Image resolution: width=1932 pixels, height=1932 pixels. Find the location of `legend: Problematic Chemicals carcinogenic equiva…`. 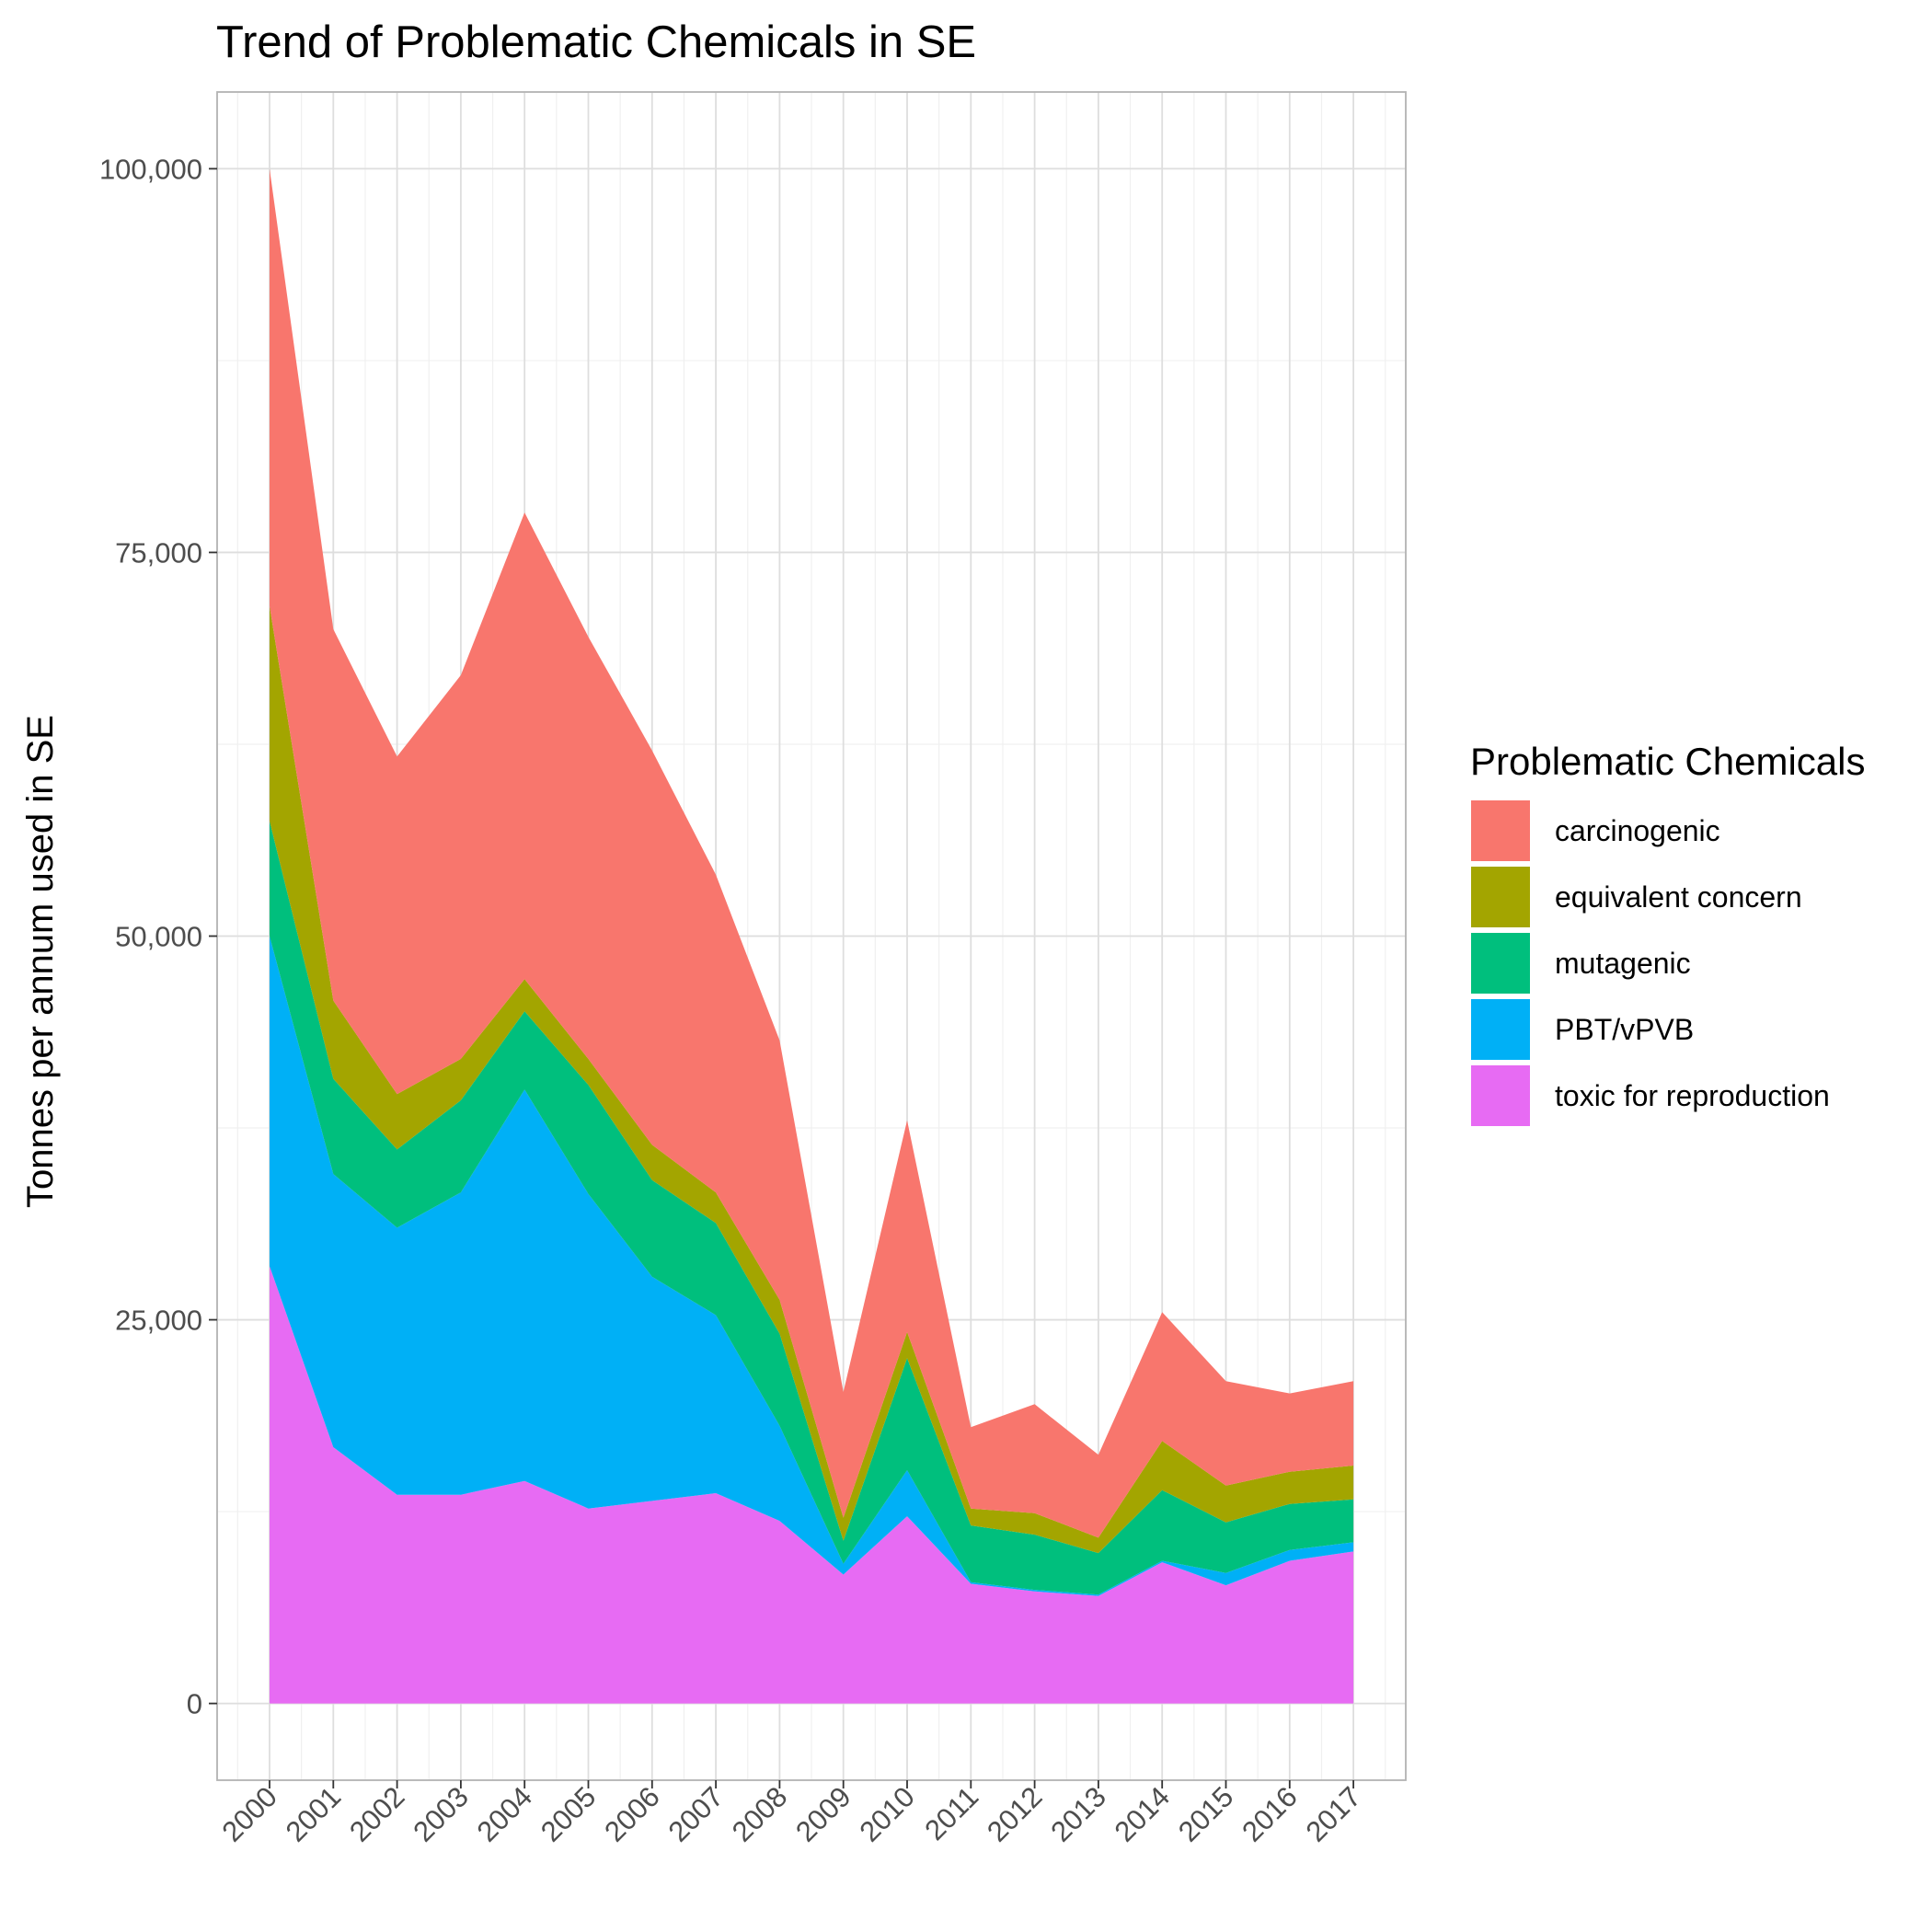

legend: Problematic Chemicals carcinogenic equiva… is located at coordinates (1667, 934).